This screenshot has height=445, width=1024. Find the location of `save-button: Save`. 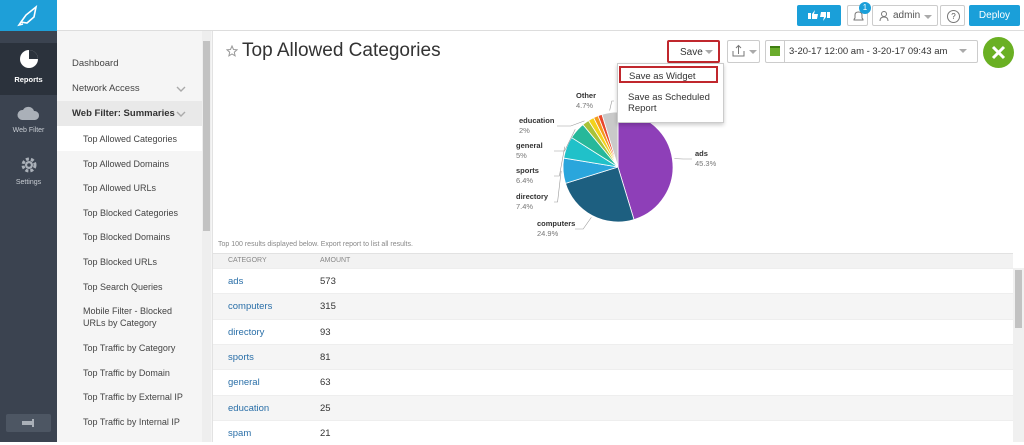

save-button: Save is located at coordinates (693, 51).